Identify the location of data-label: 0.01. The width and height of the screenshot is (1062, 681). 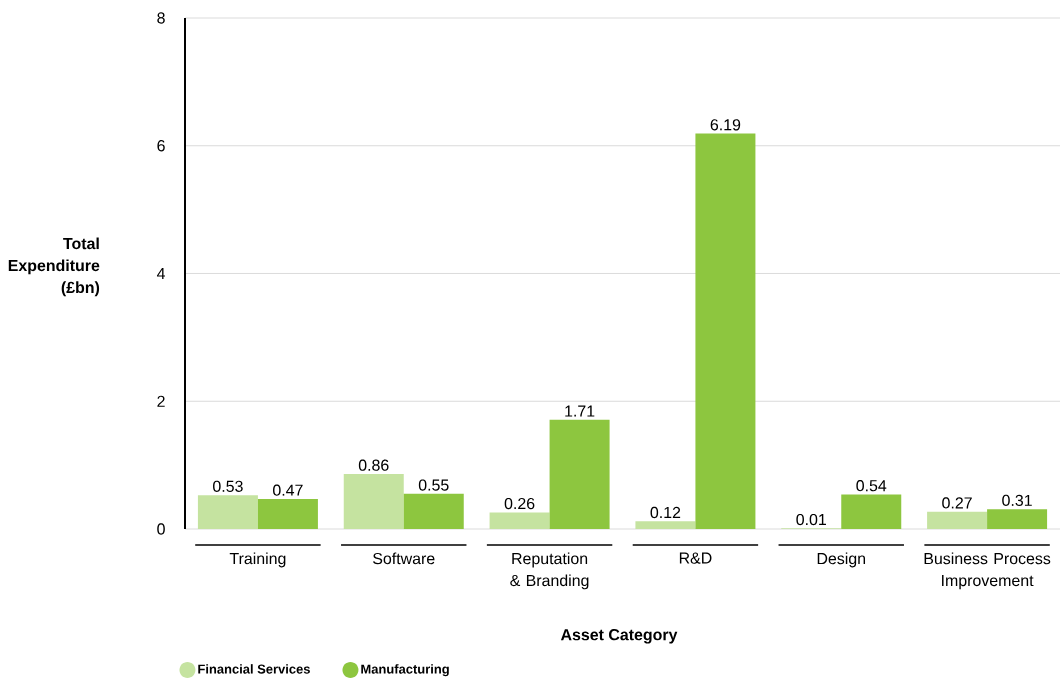
(811, 519).